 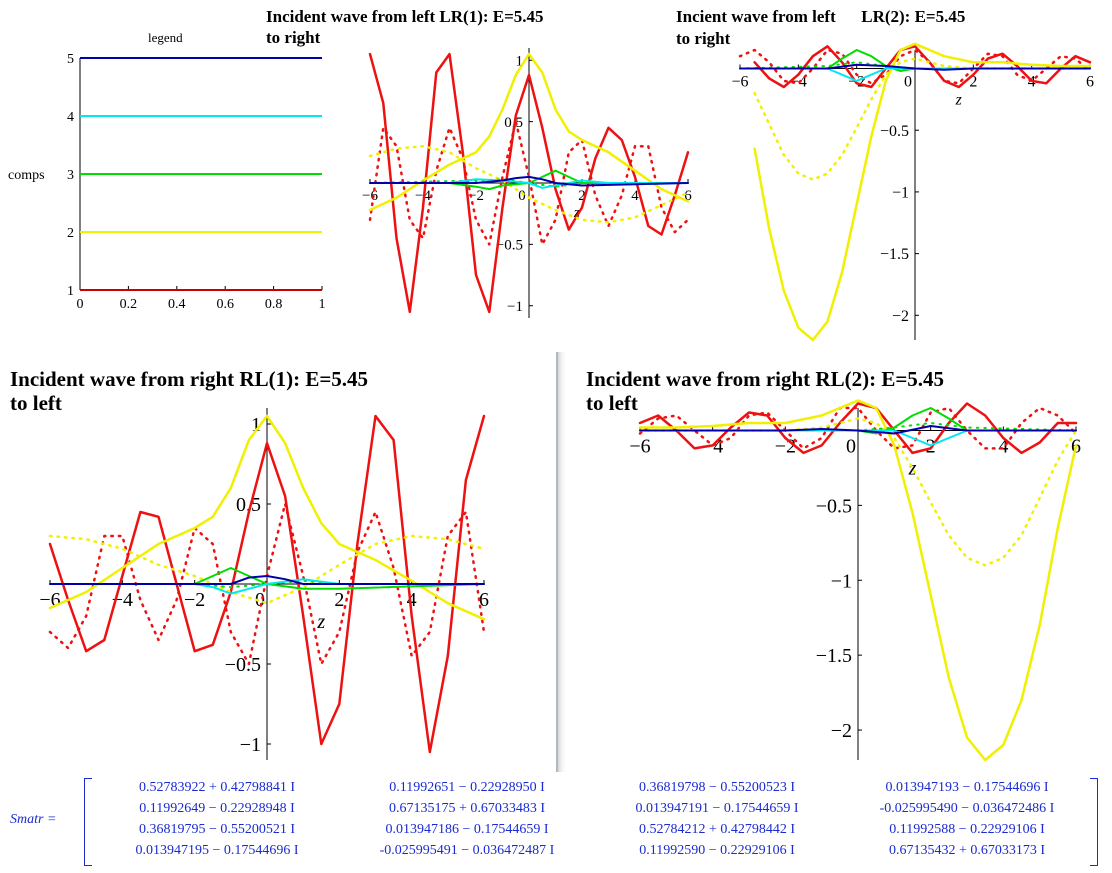 I want to click on matrix-cell: 0.013947193 − 0.17544696 I, so click(x=967, y=787).